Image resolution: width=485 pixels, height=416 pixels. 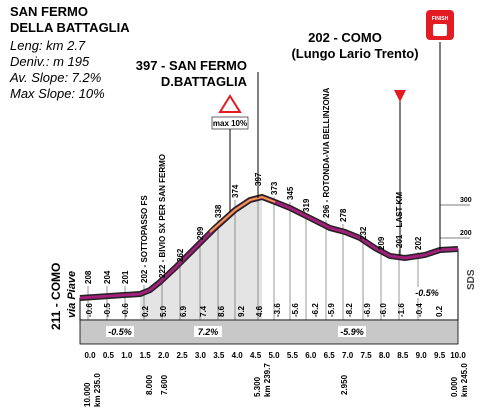 I want to click on km-label: 9.5, so click(x=440, y=355).